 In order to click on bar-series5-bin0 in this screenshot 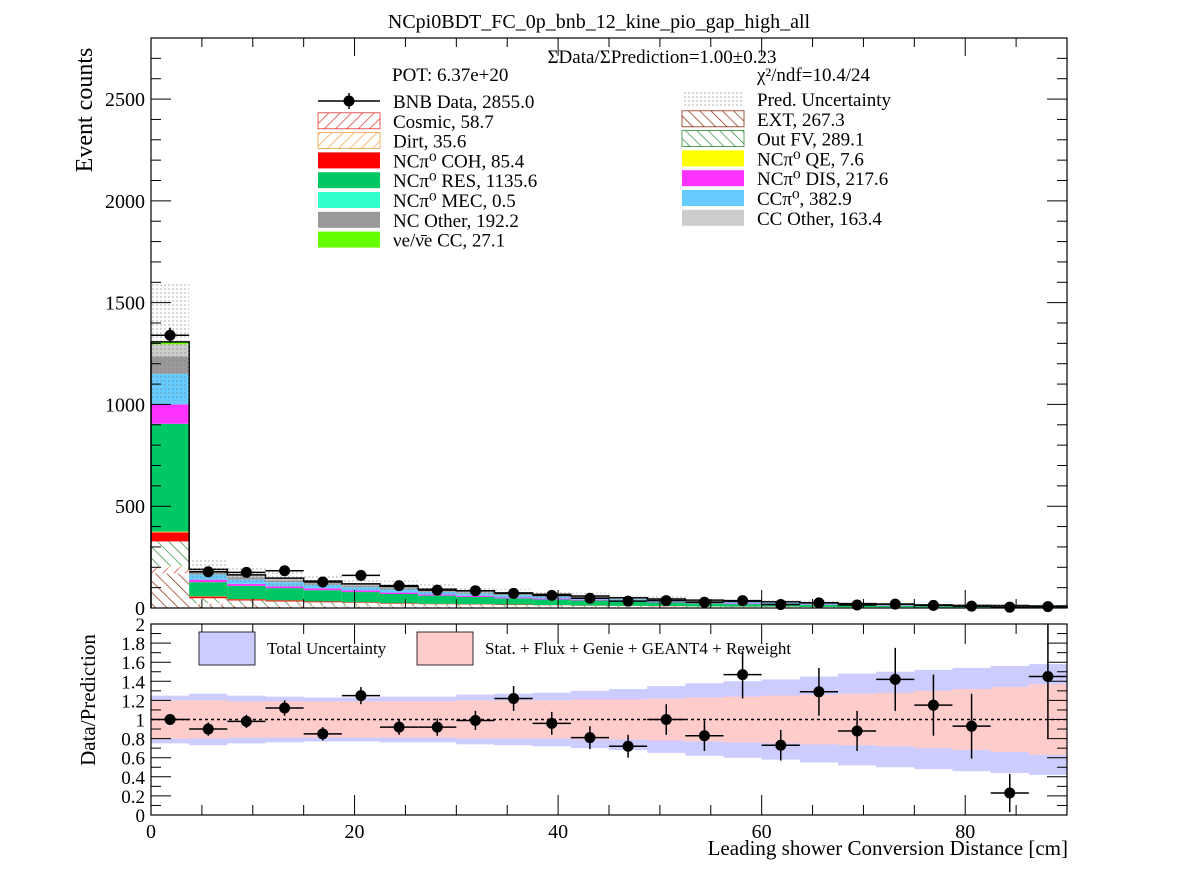, I will do `click(170, 532)`.